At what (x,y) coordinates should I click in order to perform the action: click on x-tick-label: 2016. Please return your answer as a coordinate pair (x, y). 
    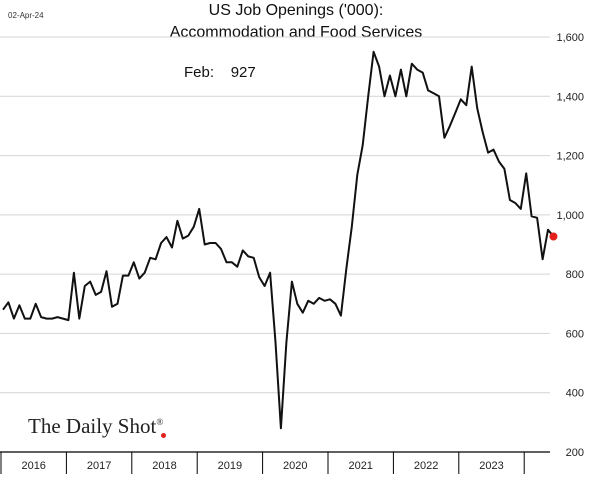
    Looking at the image, I should click on (33, 466).